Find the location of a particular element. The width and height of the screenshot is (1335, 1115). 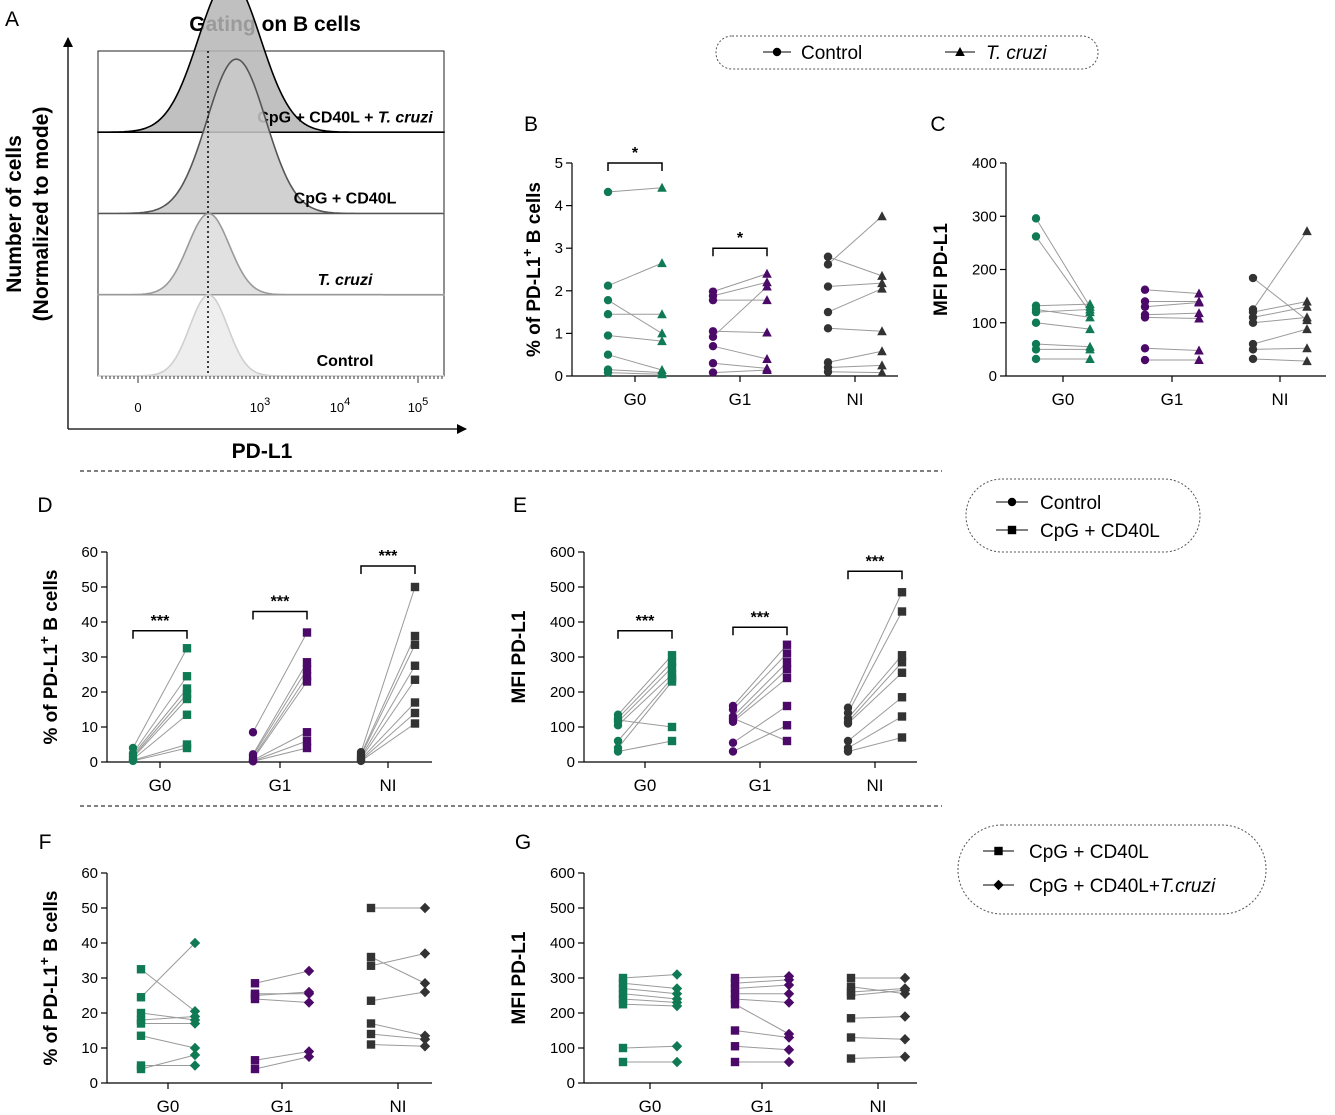

legend-mid: Control CpG + CD40L is located at coordinates (1083, 515).